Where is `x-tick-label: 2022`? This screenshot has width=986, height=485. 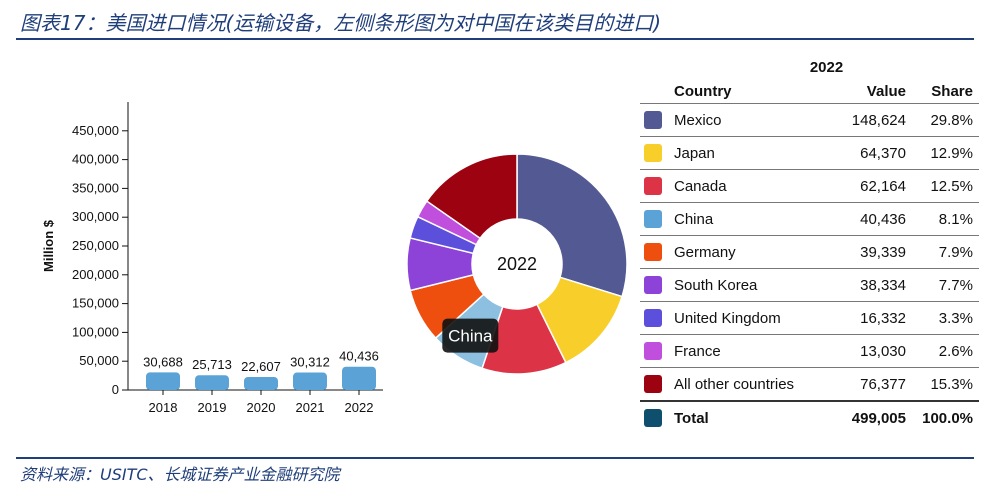 x-tick-label: 2022 is located at coordinates (359, 407).